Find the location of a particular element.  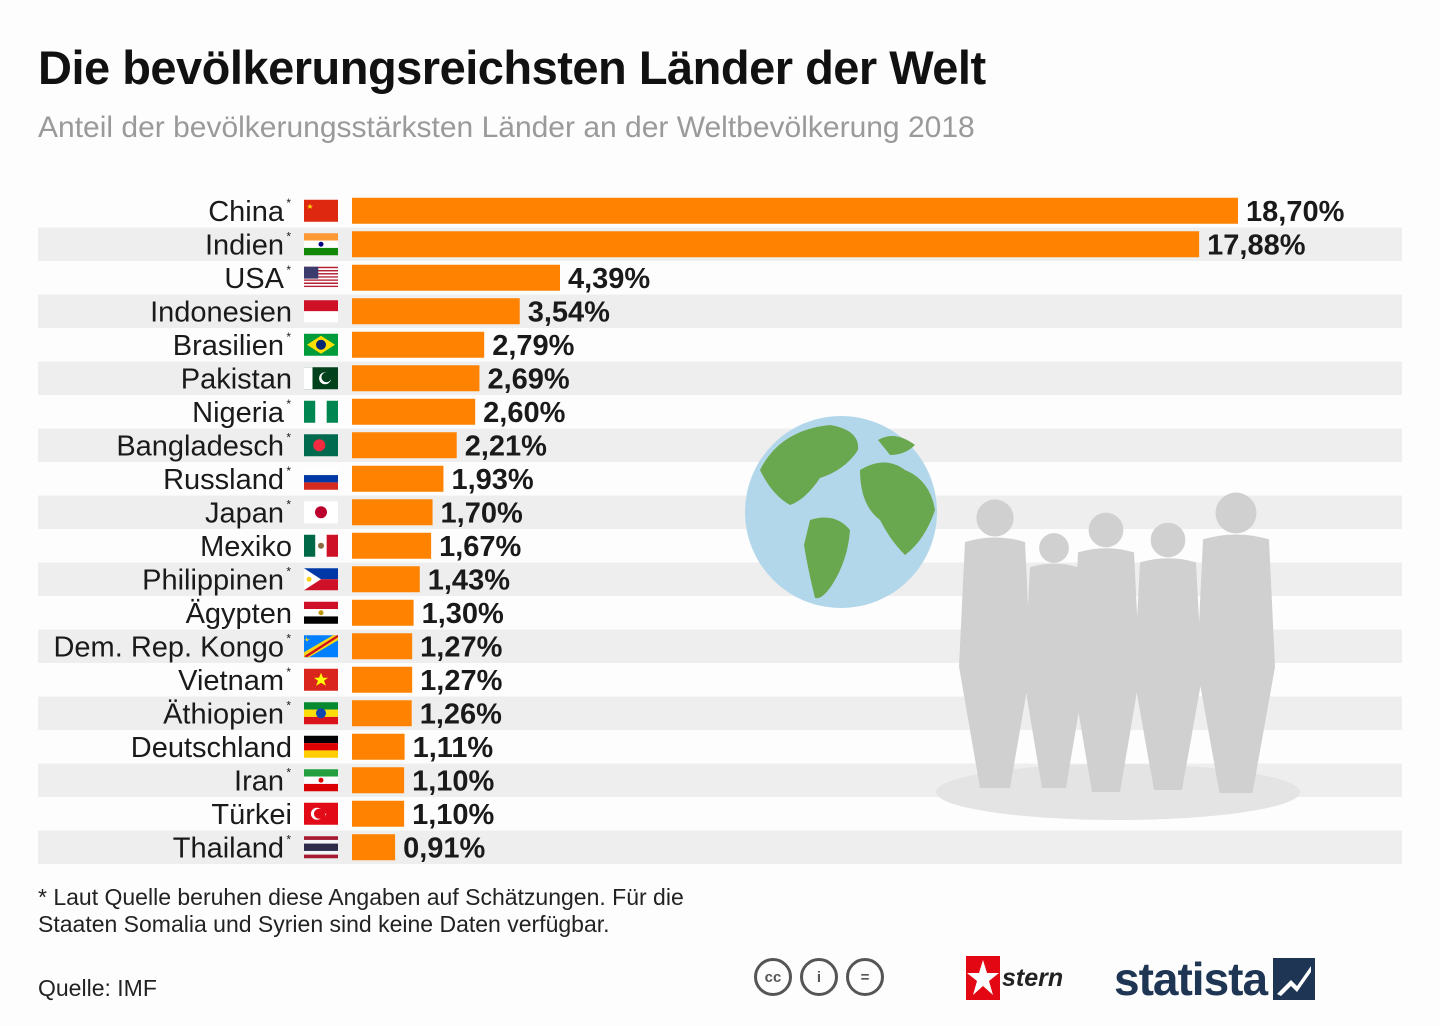

category-label: Brasilien is located at coordinates (228, 346).